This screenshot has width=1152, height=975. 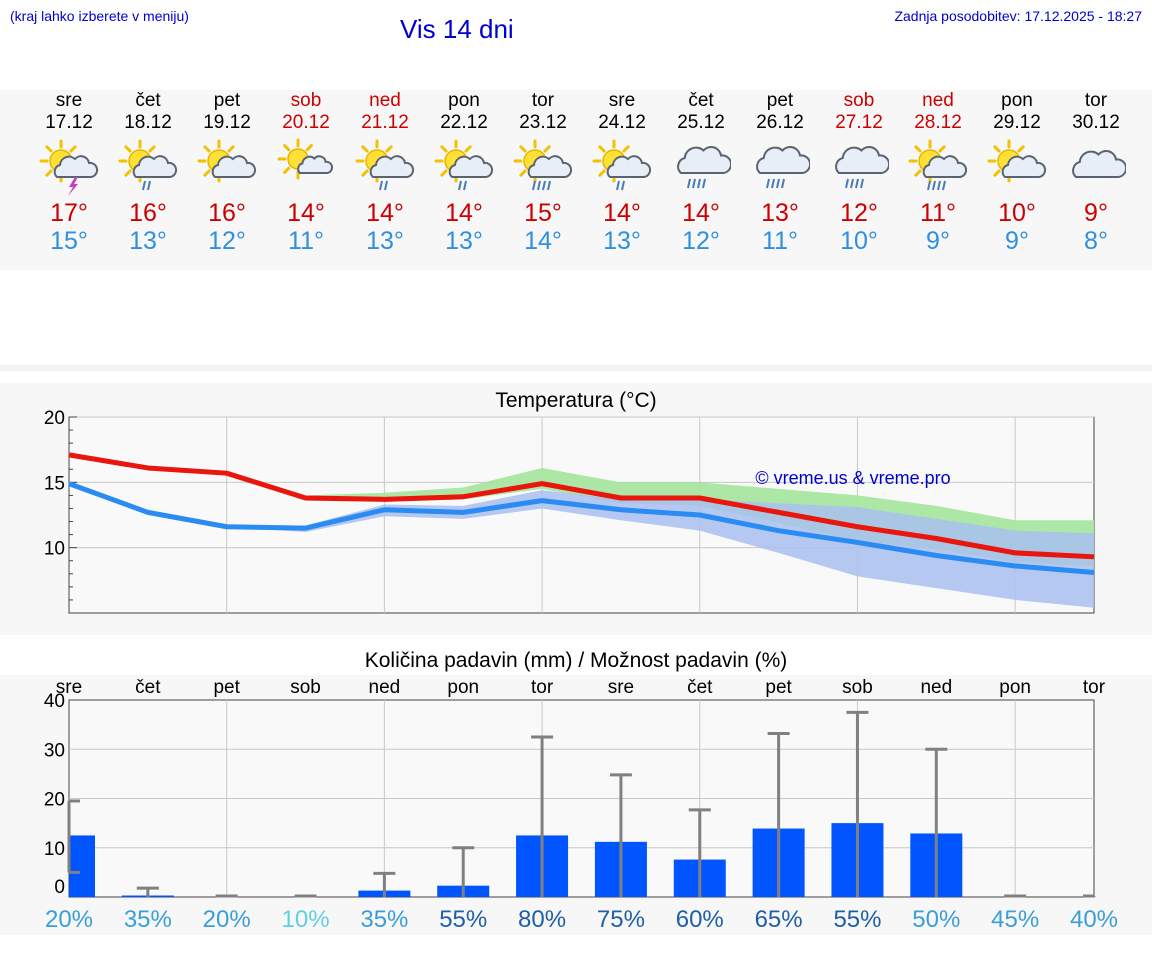 I want to click on day-date: 30.12, so click(x=1096, y=122).